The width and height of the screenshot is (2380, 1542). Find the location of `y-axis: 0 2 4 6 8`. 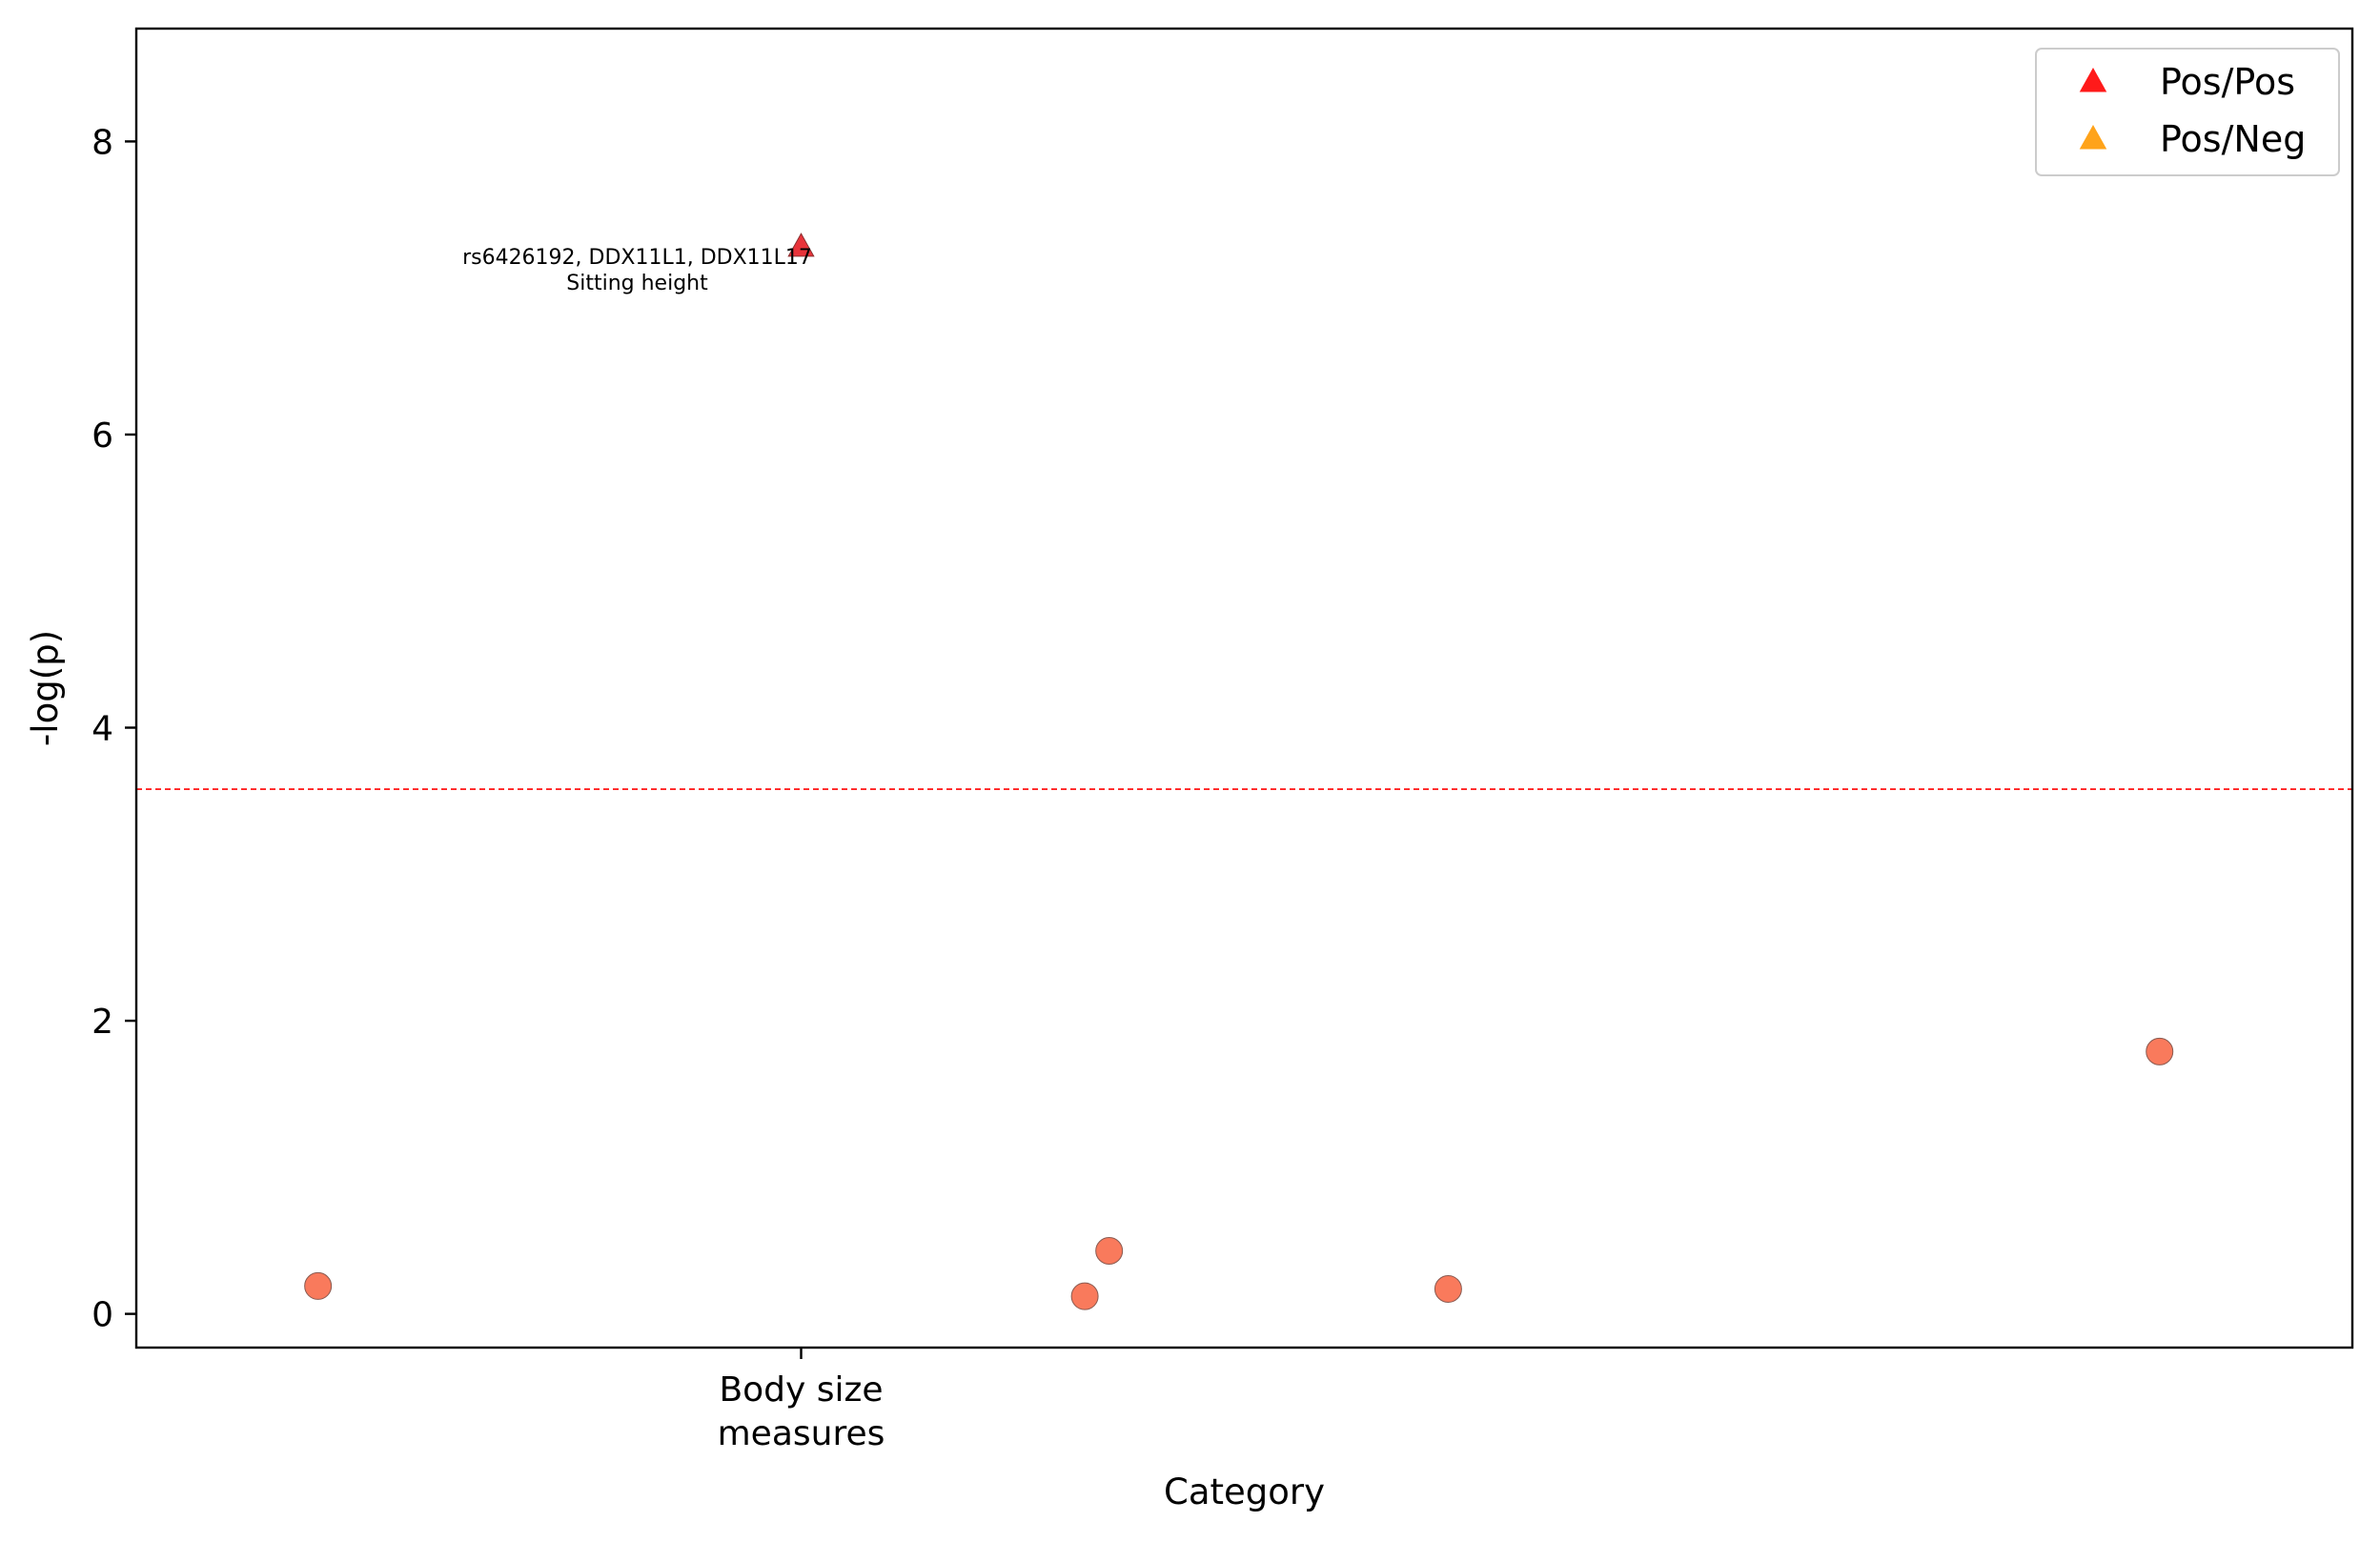

y-axis: 0 2 4 6 8 is located at coordinates (114, 729).